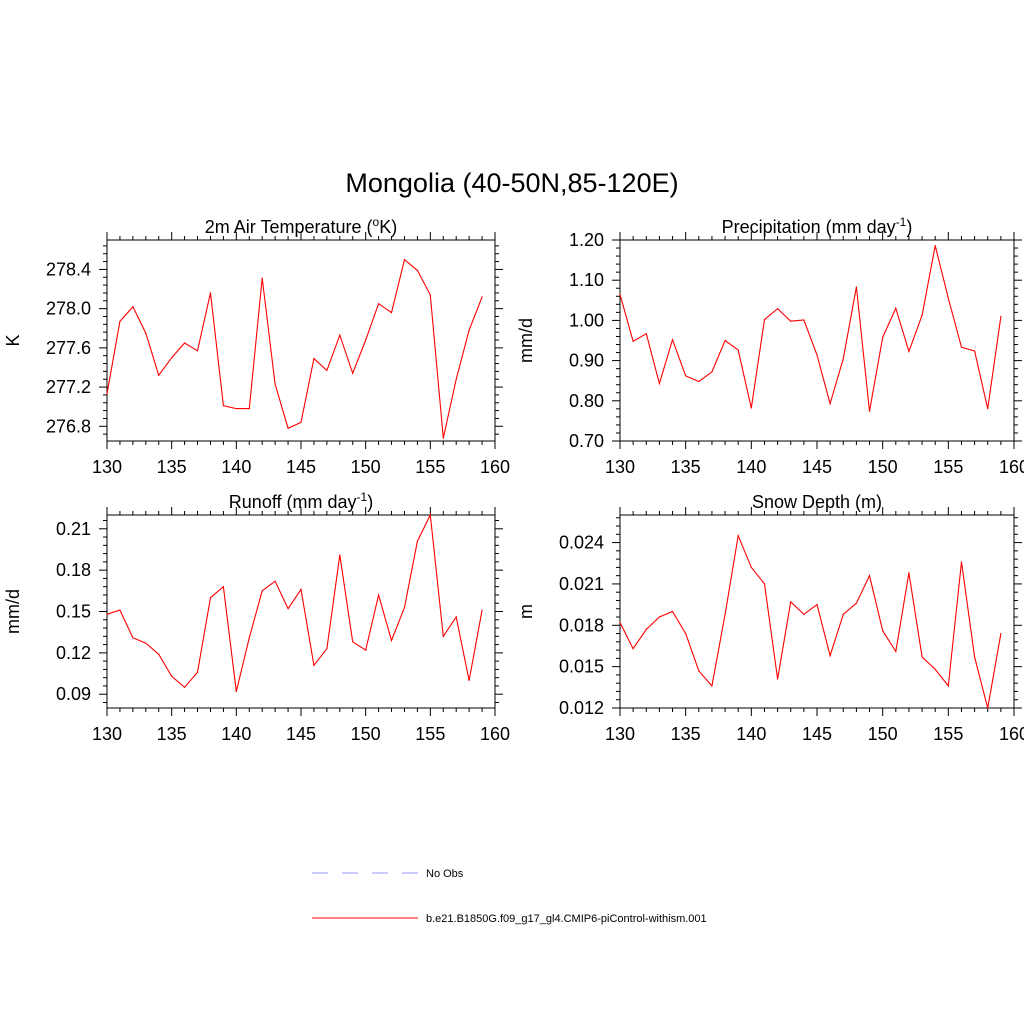 This screenshot has width=1024, height=1029. I want to click on panel-title: Precipitation (mm day-1), so click(817, 226).